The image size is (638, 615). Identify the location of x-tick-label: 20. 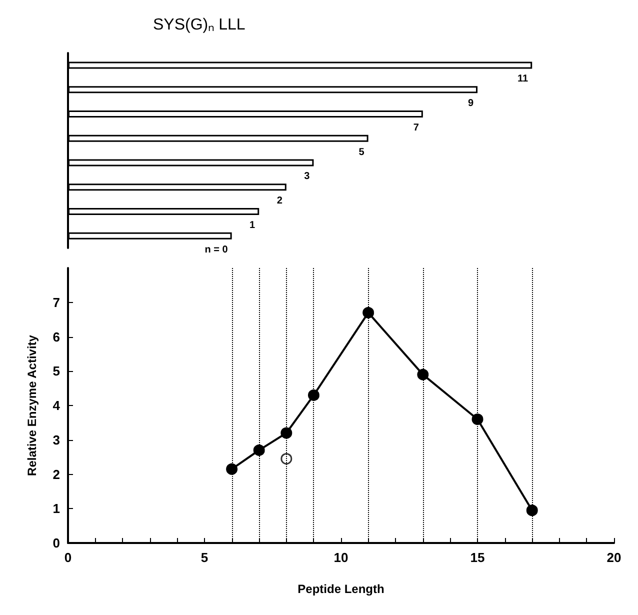
(614, 557).